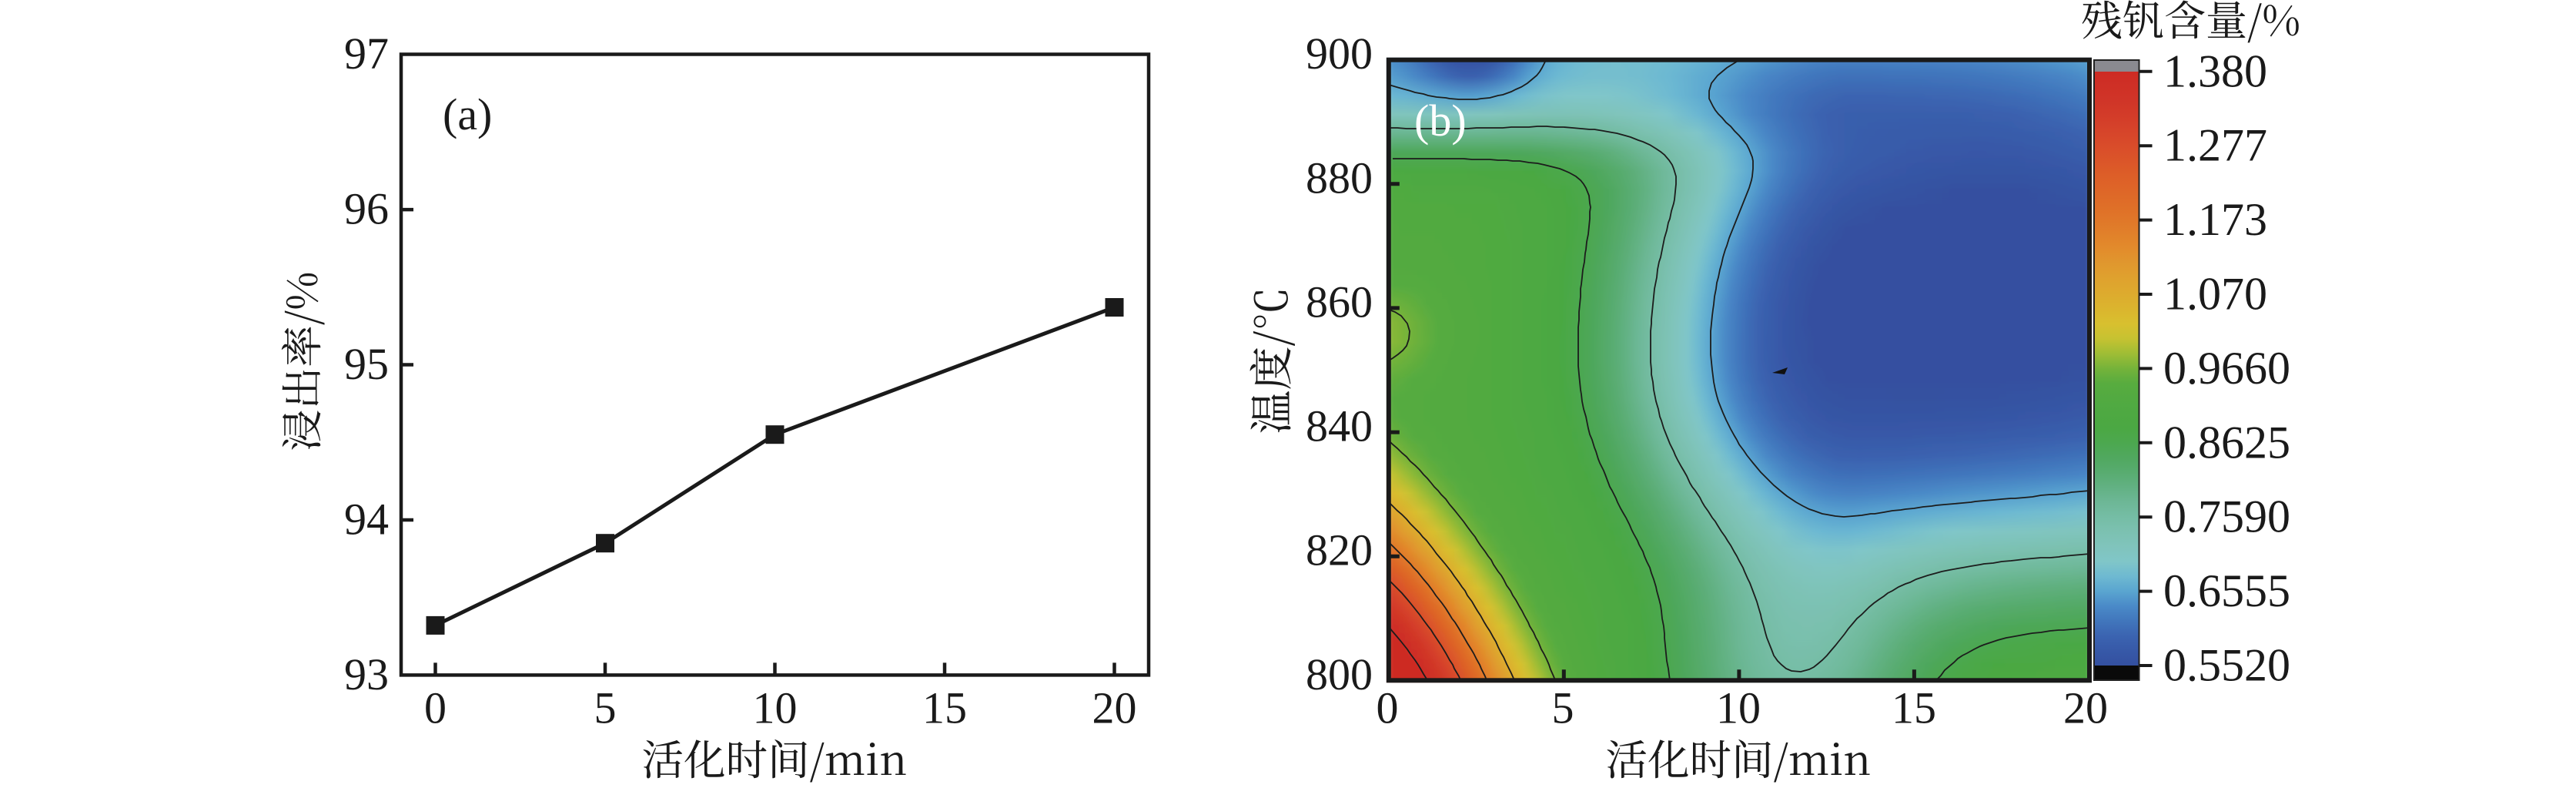 Image resolution: width=2576 pixels, height=788 pixels. What do you see at coordinates (1339, 674) in the screenshot?
I see `svg-text: 800` at bounding box center [1339, 674].